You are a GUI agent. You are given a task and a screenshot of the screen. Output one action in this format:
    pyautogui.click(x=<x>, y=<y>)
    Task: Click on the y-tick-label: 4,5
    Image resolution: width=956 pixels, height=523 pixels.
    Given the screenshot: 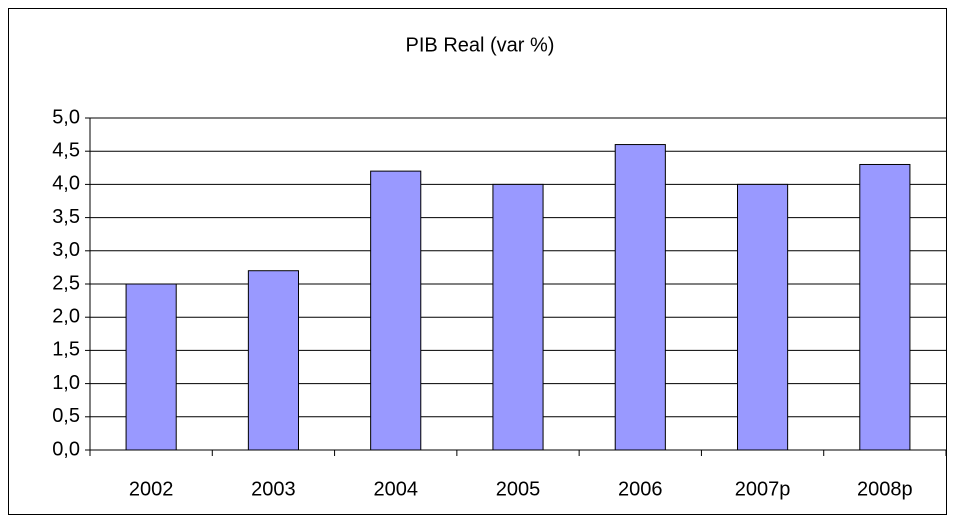 What is the action you would take?
    pyautogui.click(x=66, y=150)
    